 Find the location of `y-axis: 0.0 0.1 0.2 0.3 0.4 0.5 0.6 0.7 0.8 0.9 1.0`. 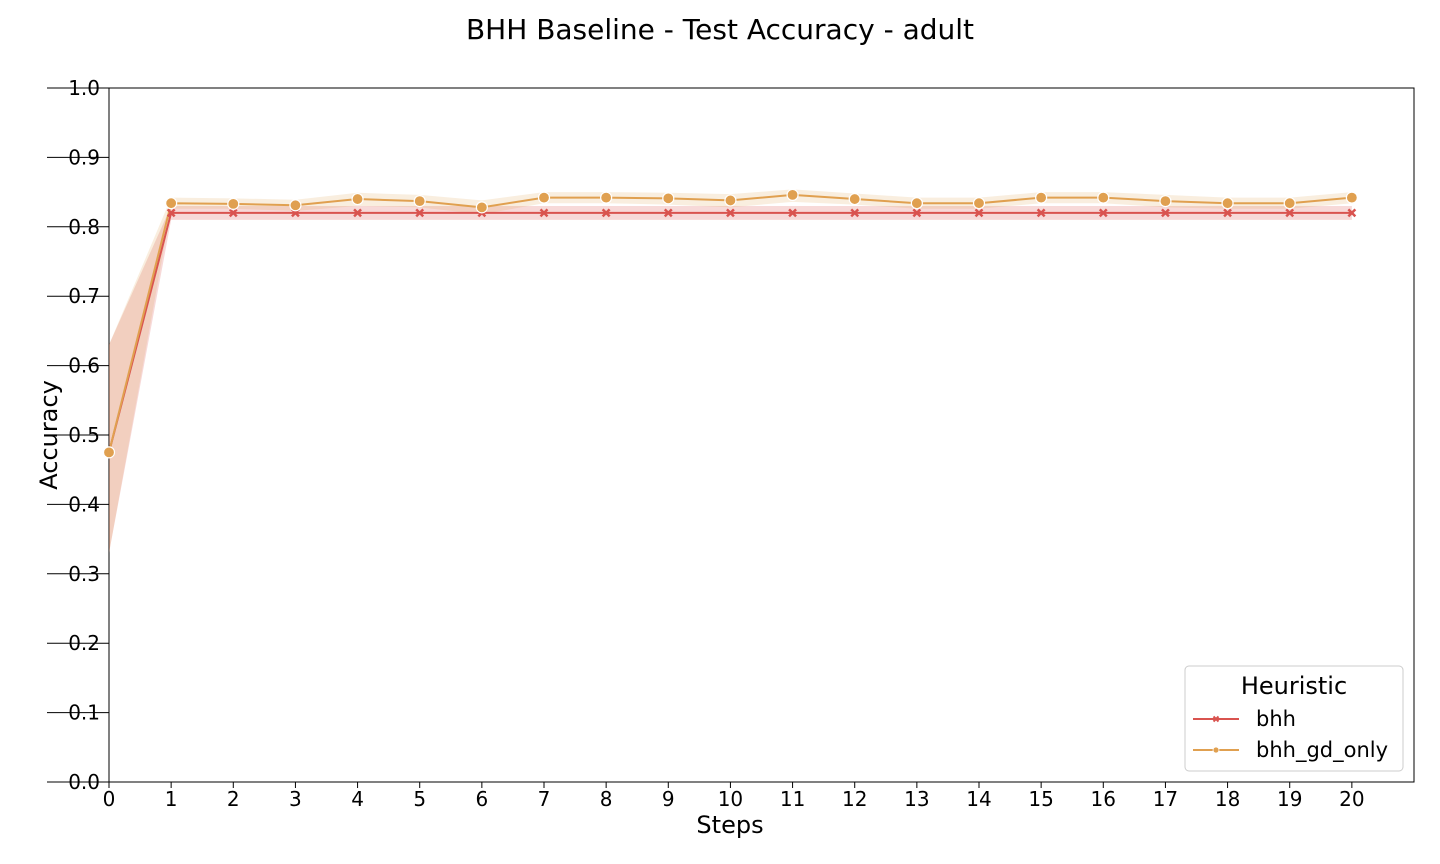

y-axis: 0.0 0.1 0.2 0.3 0.4 0.5 0.6 0.7 0.8 0.9 1.0 is located at coordinates (78, 435).